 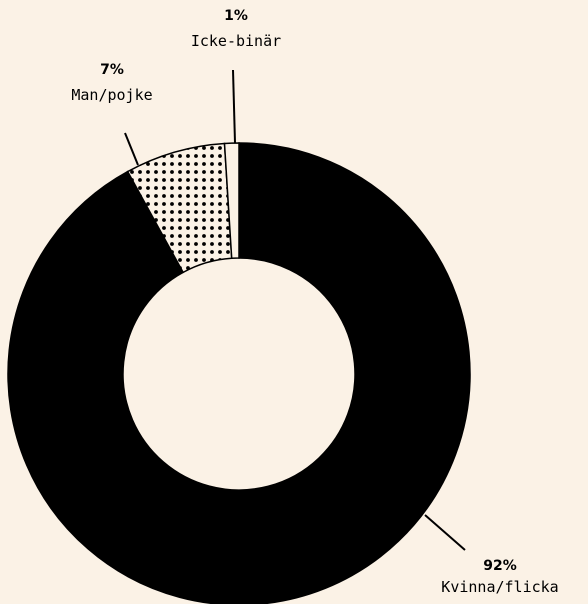 What do you see at coordinates (236, 16) in the screenshot?
I see `value-label: 1%` at bounding box center [236, 16].